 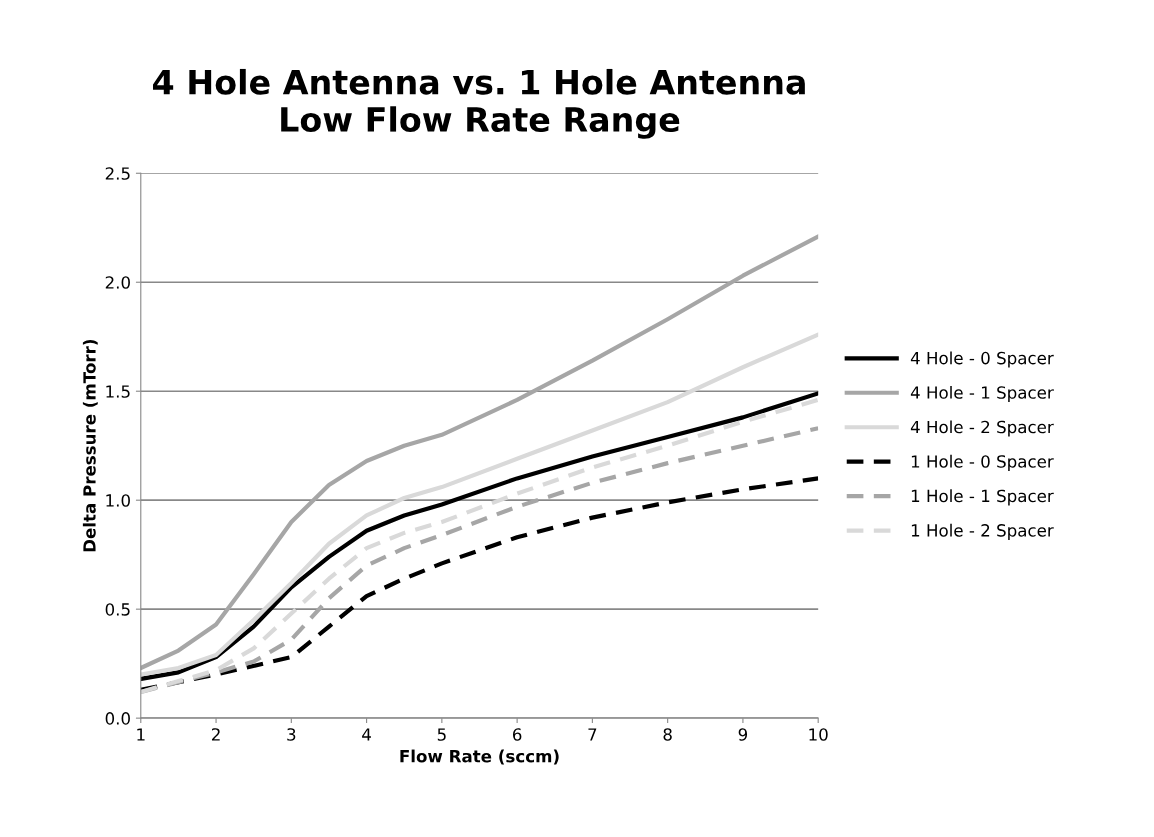 What do you see at coordinates (141, 734) in the screenshot?
I see `x-tick-label: 1` at bounding box center [141, 734].